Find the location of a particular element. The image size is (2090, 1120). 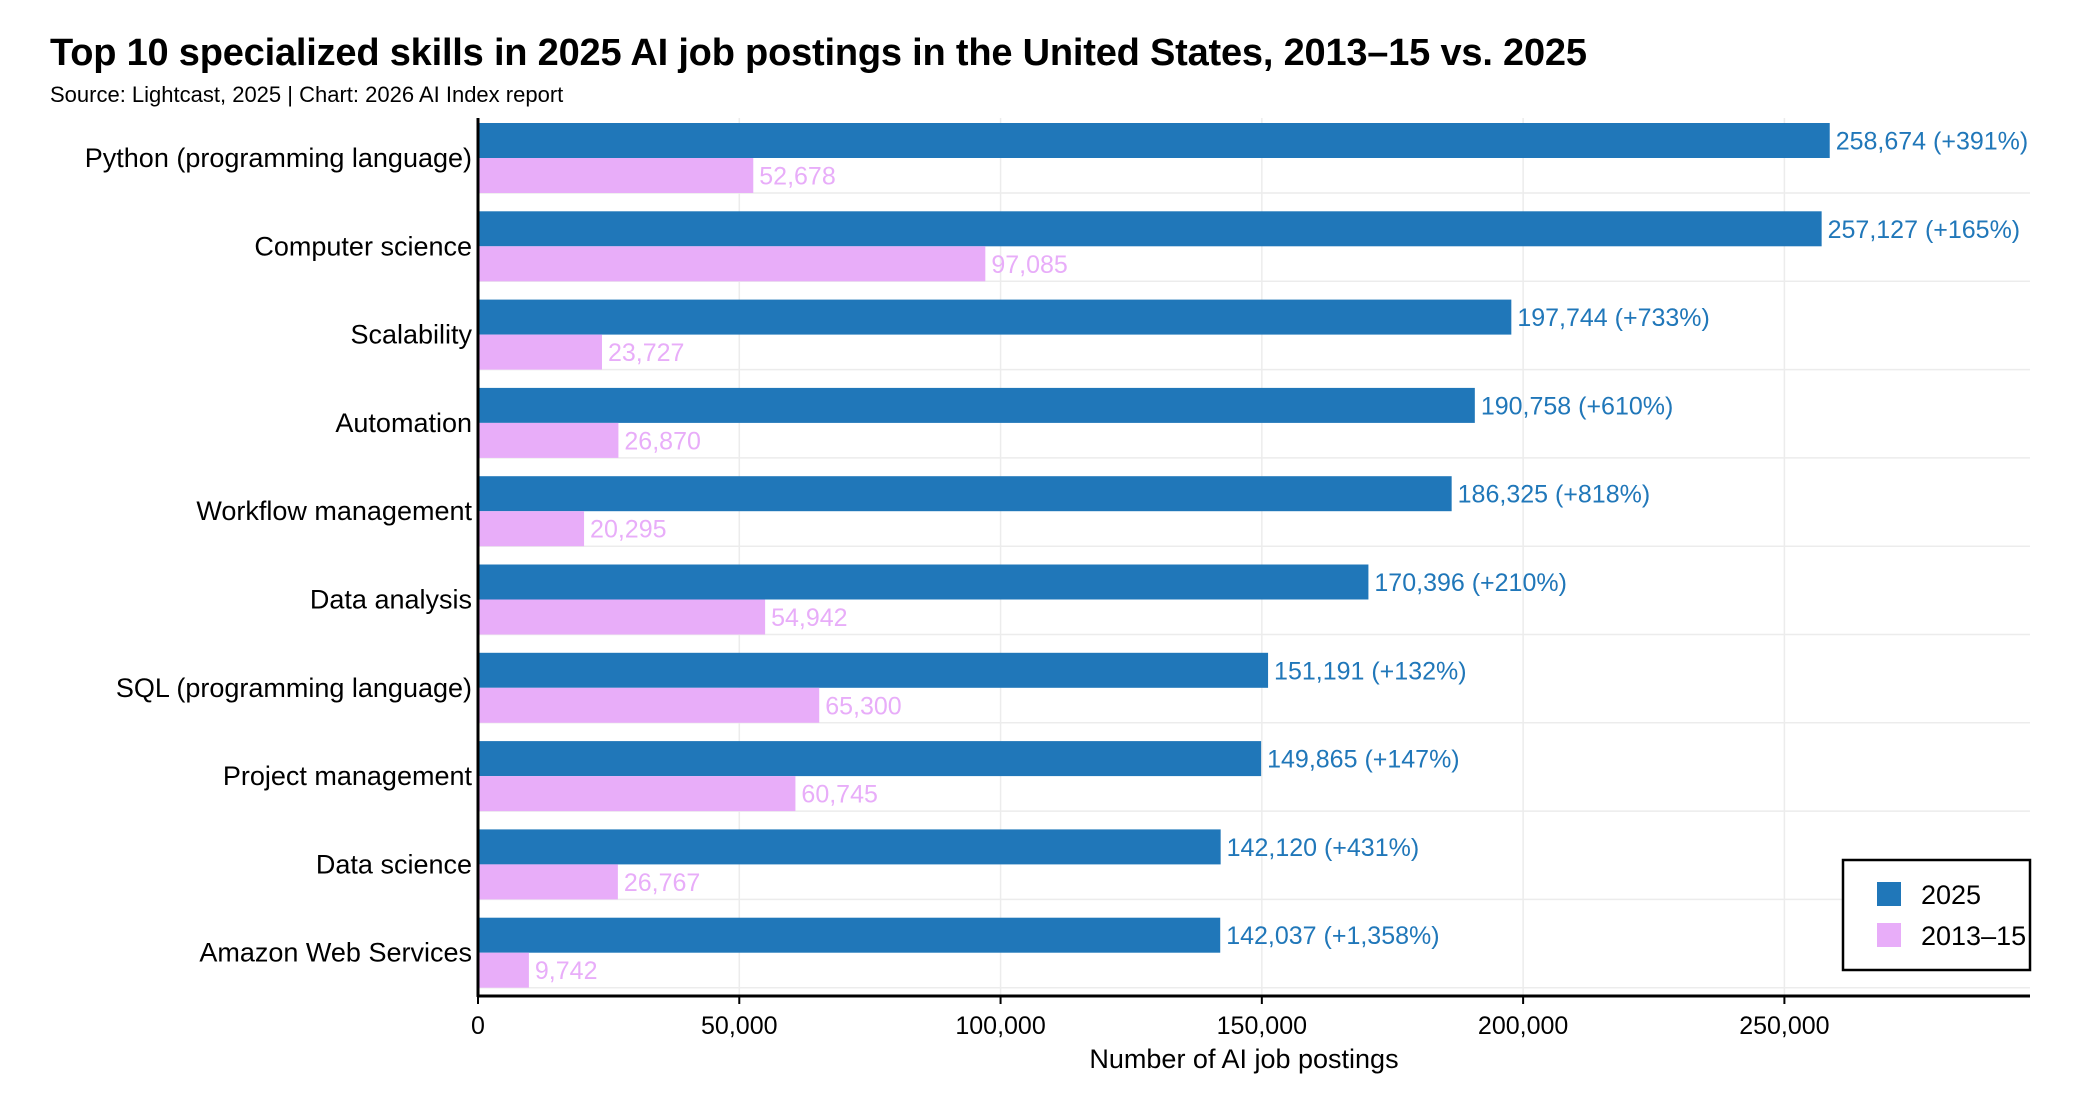

category-label: Computer science is located at coordinates (363, 246).